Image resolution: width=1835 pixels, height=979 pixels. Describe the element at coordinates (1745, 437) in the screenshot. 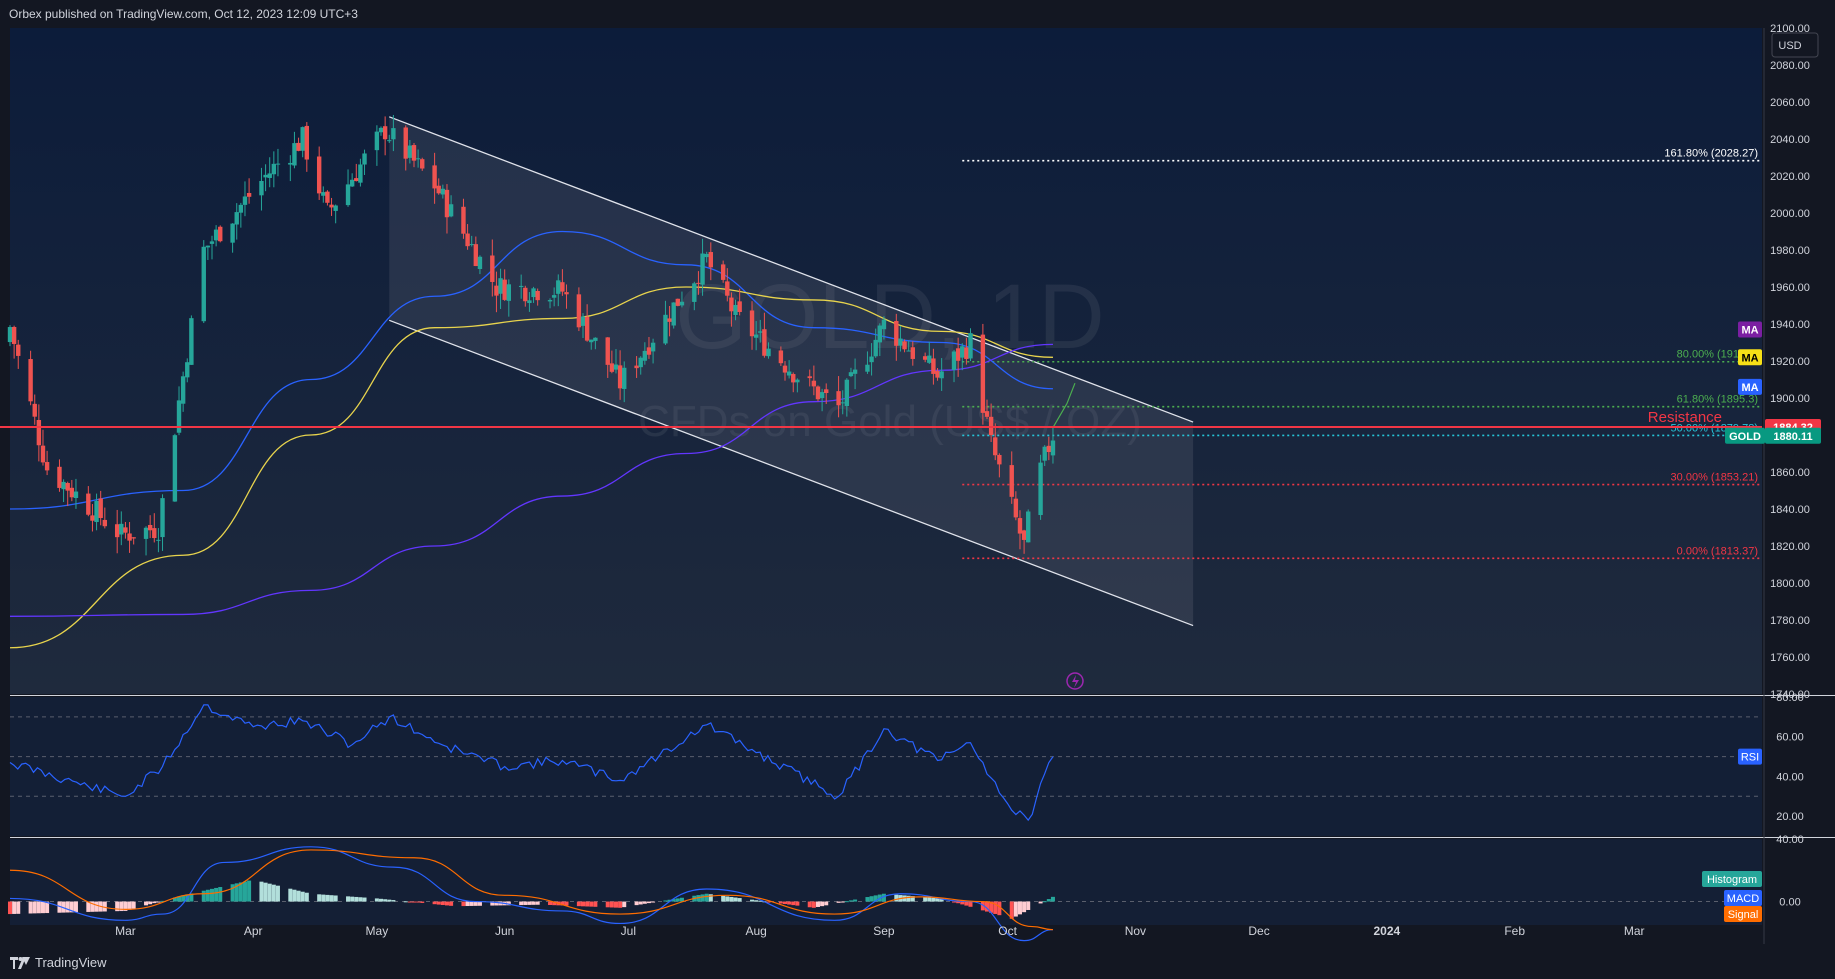

I see `price-tag-label: GOLD` at that location.